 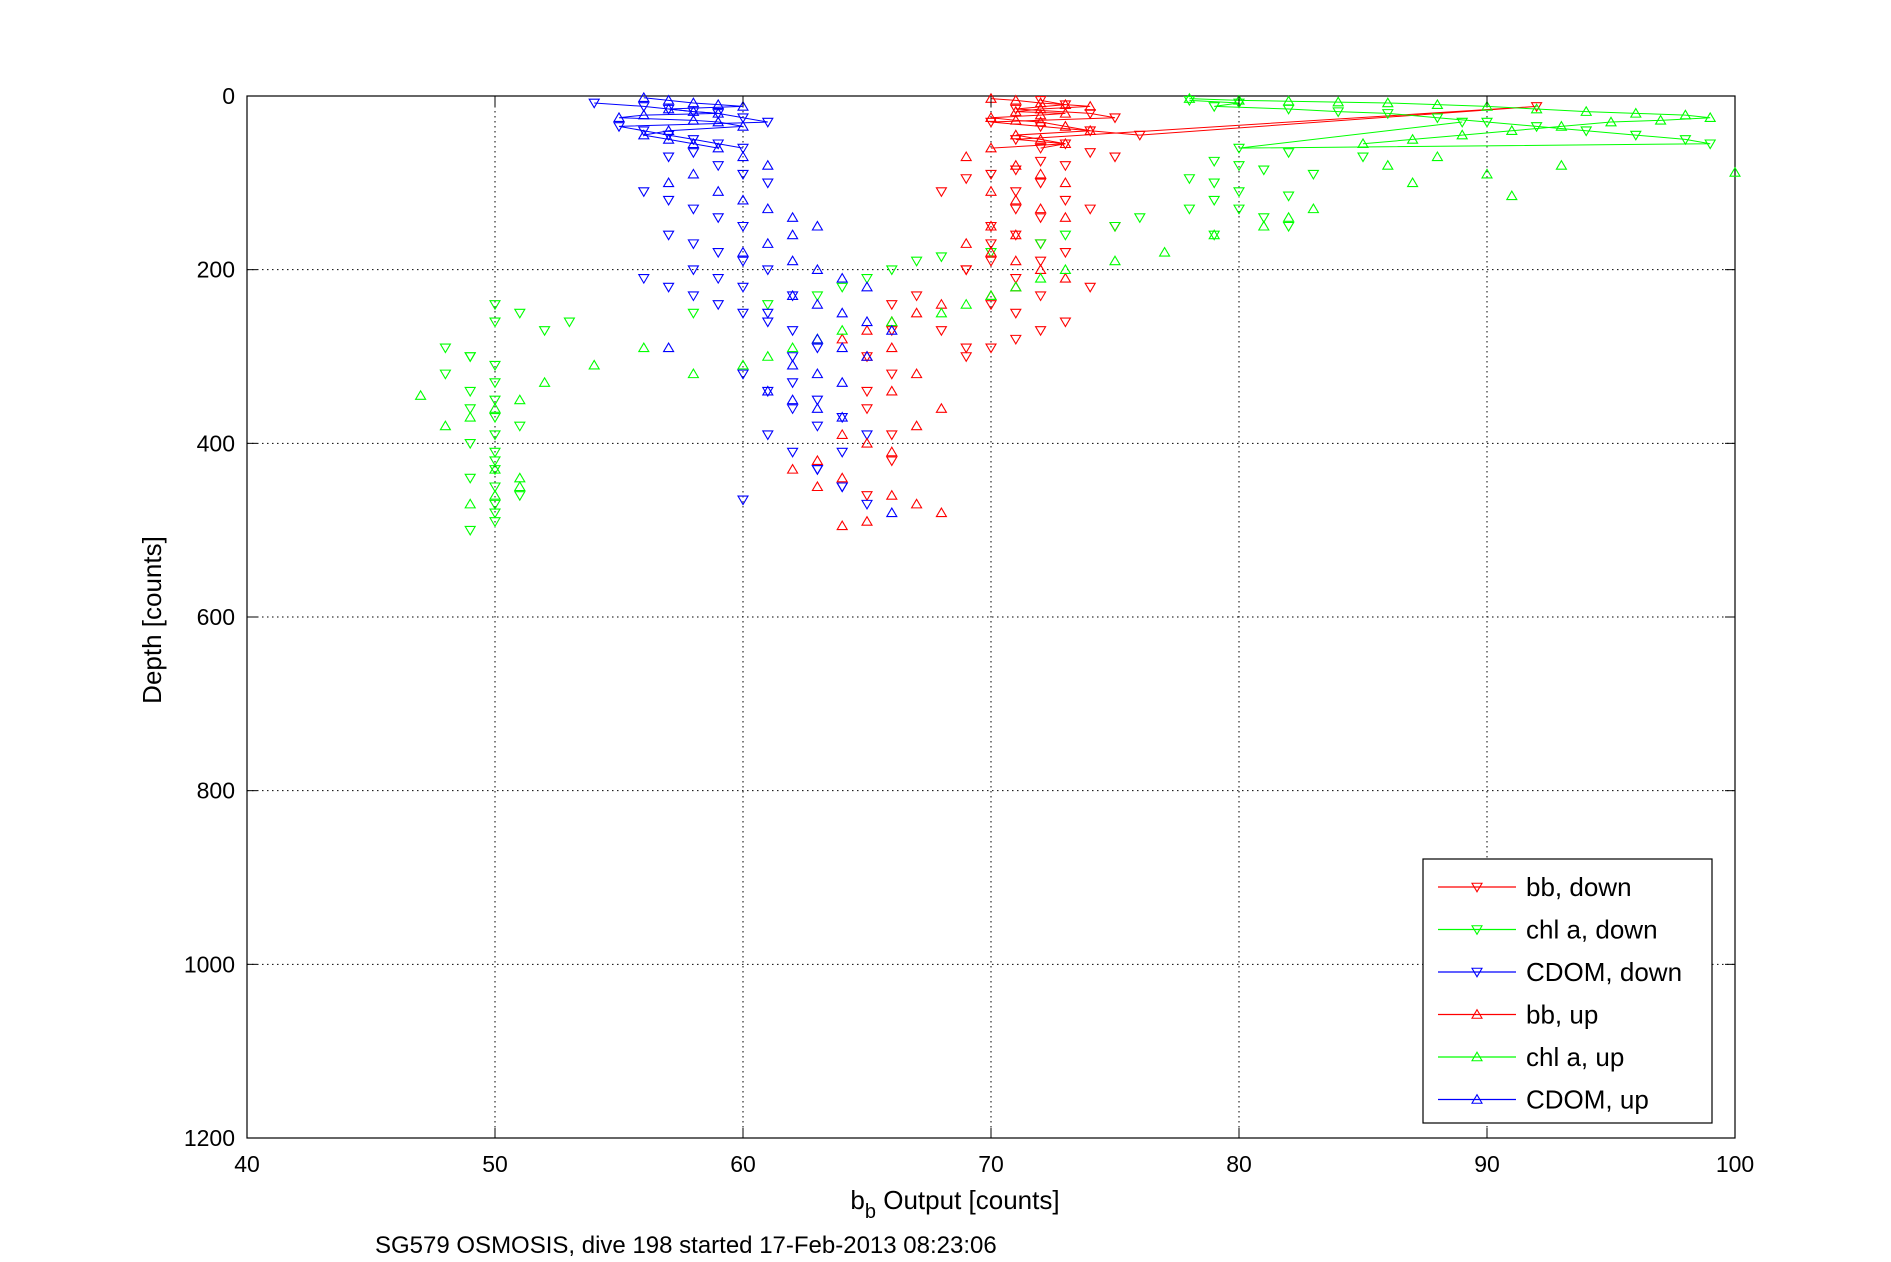 I want to click on y-tick-label: 800, so click(x=216, y=791).